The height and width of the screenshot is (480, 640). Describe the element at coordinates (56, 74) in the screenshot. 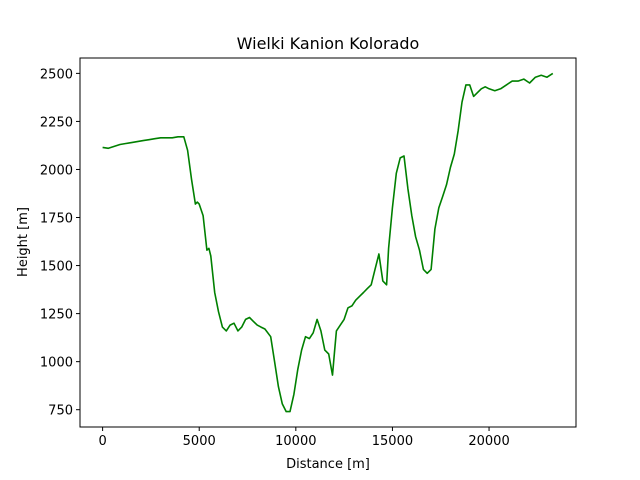

I see `y-tick-label: 2500` at that location.